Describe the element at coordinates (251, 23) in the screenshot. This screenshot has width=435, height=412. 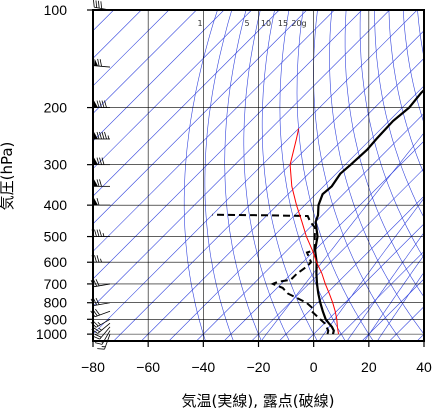
I see `mixing-ratio-labels: 1 5 10 15 20g` at that location.